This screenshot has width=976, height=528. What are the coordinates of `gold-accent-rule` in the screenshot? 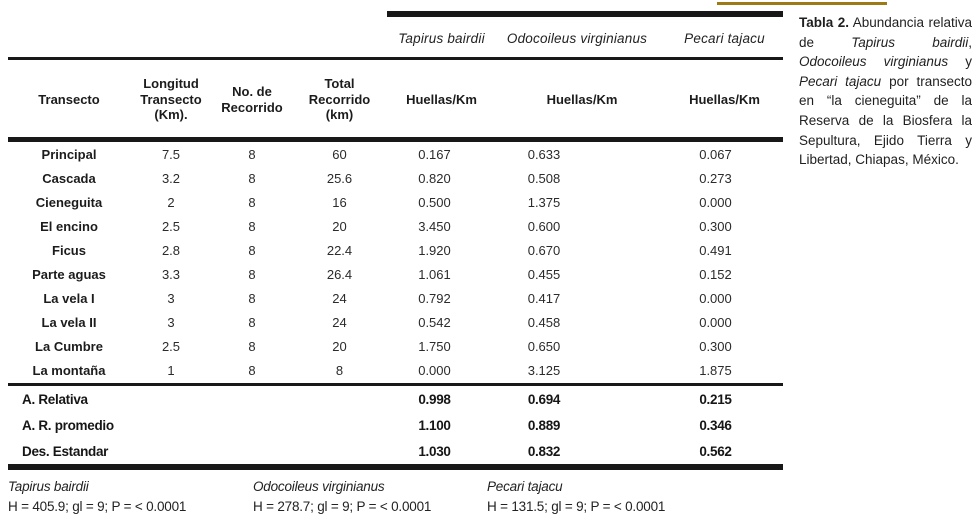 It's located at (802, 3).